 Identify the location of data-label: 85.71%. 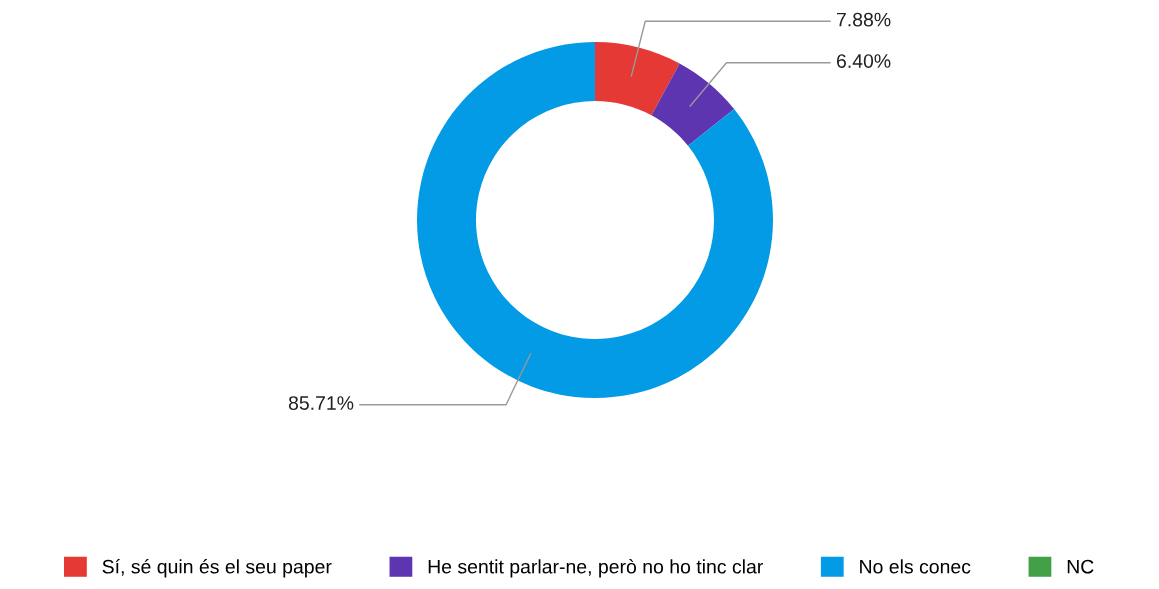
(321, 403).